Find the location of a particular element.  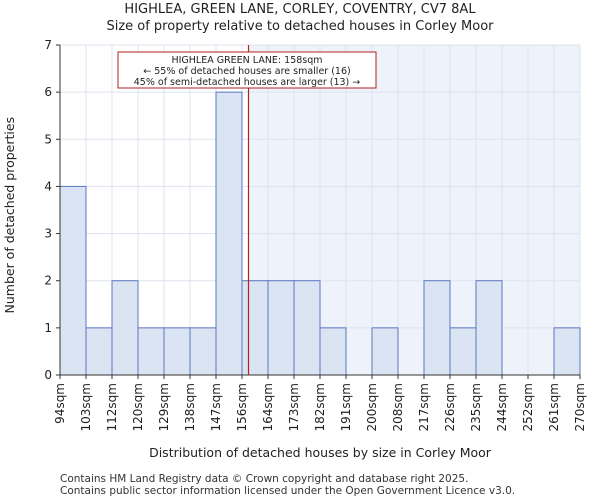

y-tick-label: 5 is located at coordinates (48, 139).